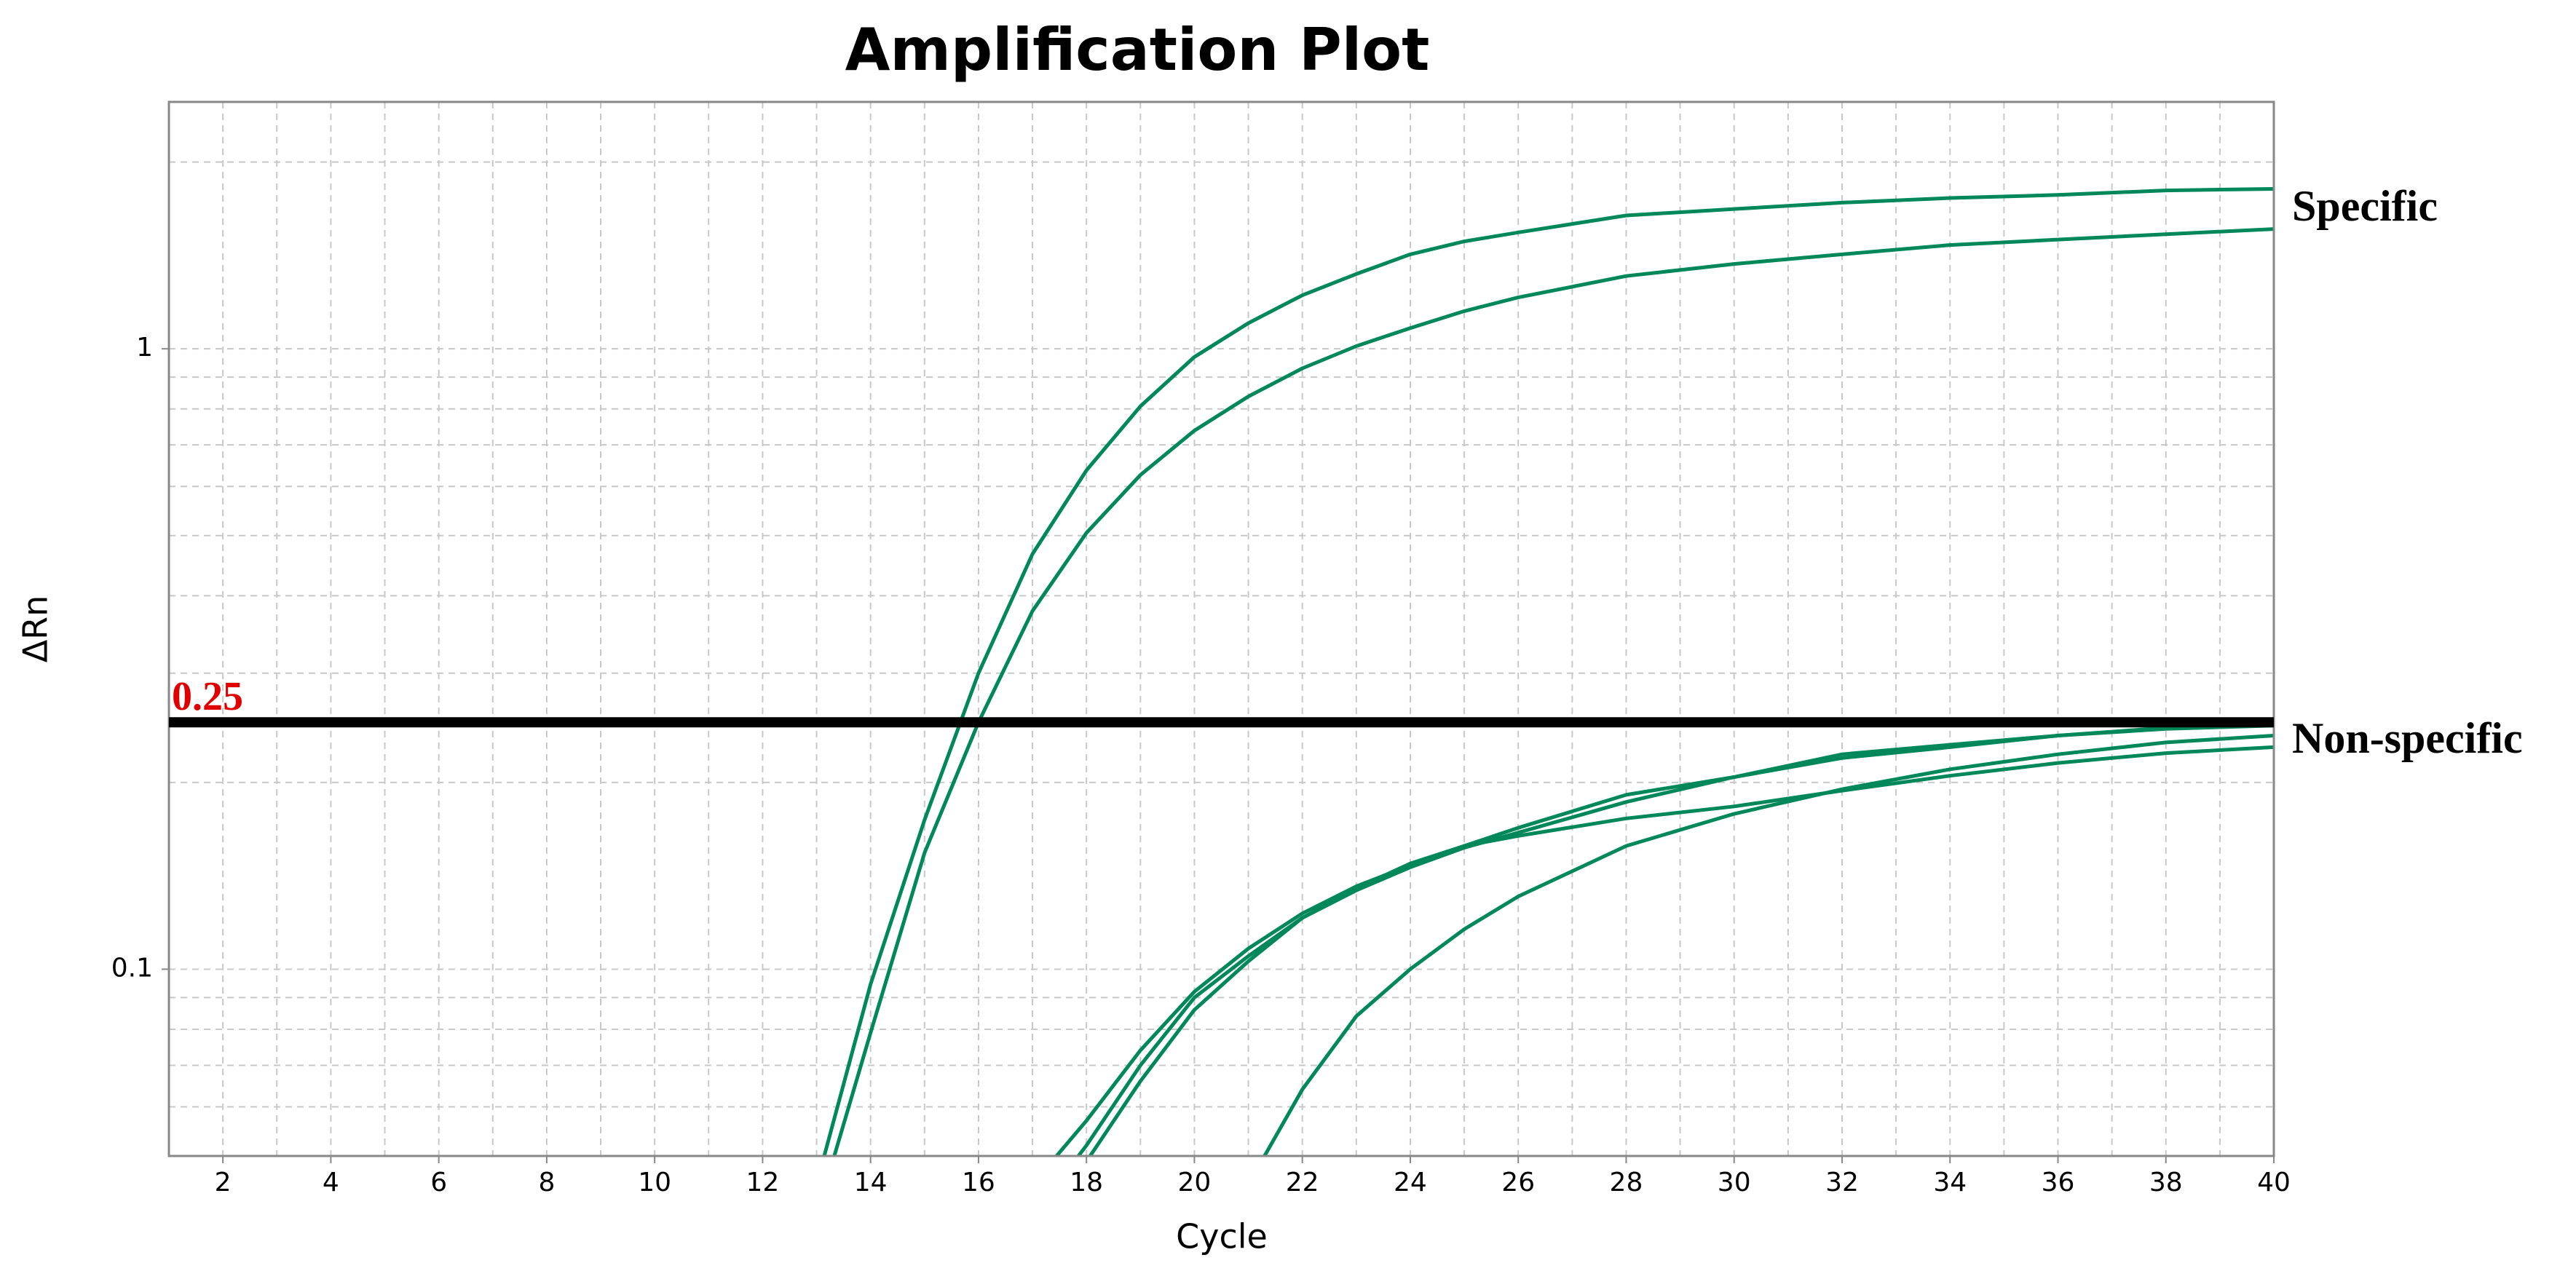 This screenshot has height=1287, width=2576. I want to click on y-tick-label: 0.1, so click(132, 968).